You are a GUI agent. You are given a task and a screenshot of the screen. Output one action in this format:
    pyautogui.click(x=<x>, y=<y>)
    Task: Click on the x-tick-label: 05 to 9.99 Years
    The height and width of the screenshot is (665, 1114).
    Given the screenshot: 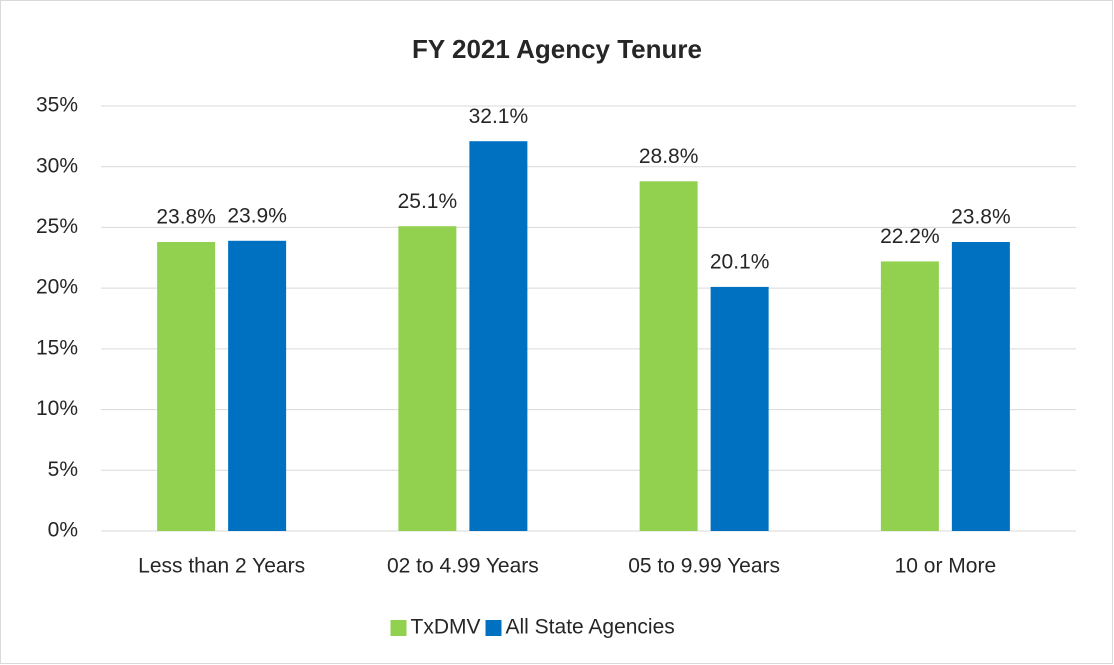 What is the action you would take?
    pyautogui.click(x=704, y=566)
    